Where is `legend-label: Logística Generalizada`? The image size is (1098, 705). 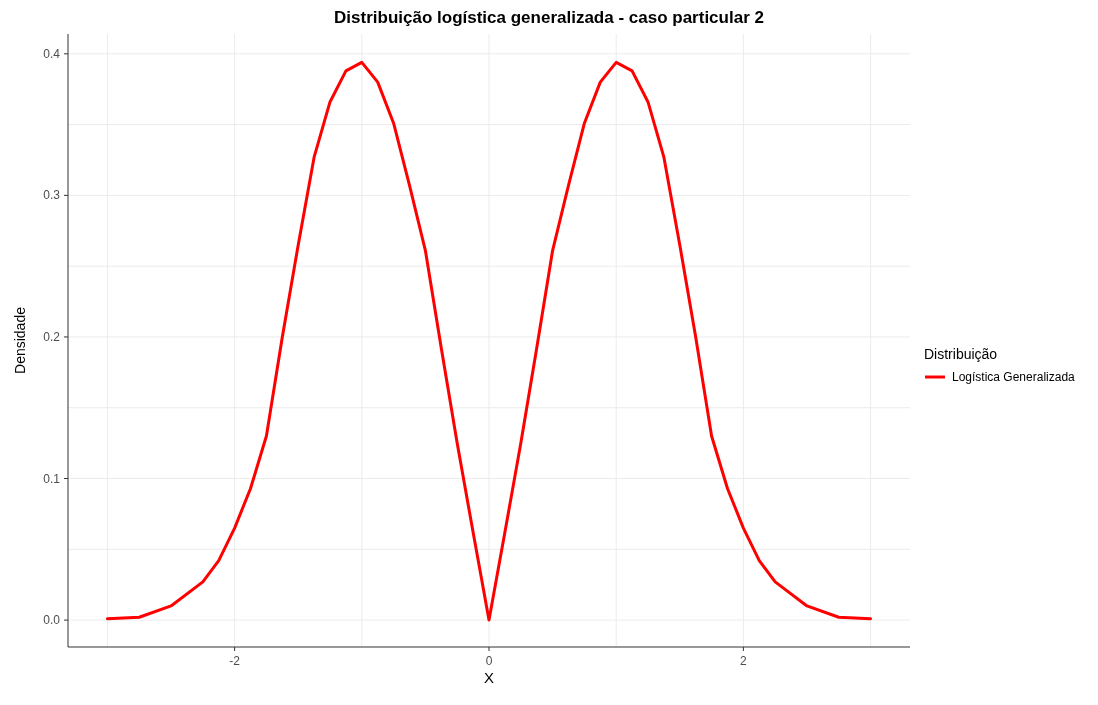
legend-label: Logística Generalizada is located at coordinates (1013, 376).